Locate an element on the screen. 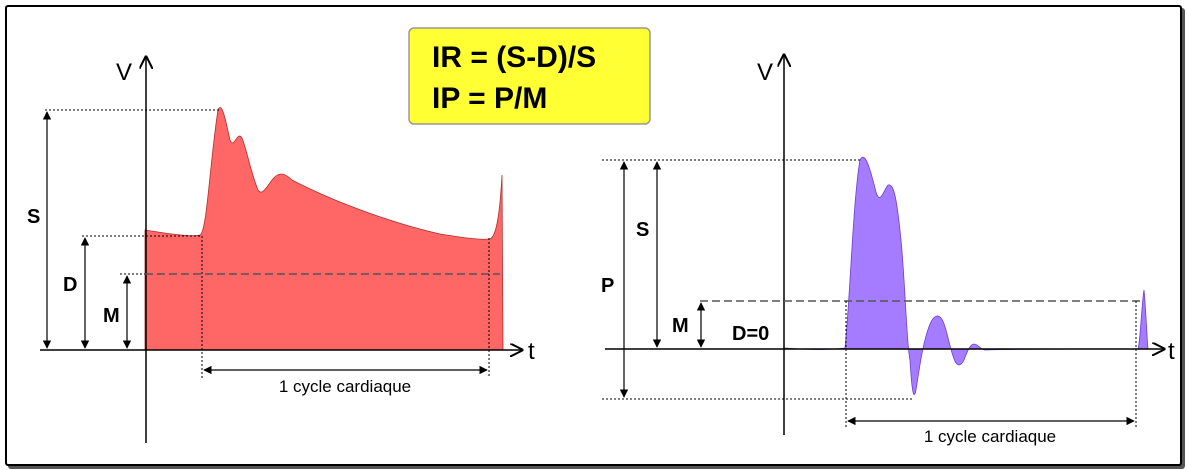  left-cycle-label: 1 cycle cardiaque is located at coordinates (345, 386).